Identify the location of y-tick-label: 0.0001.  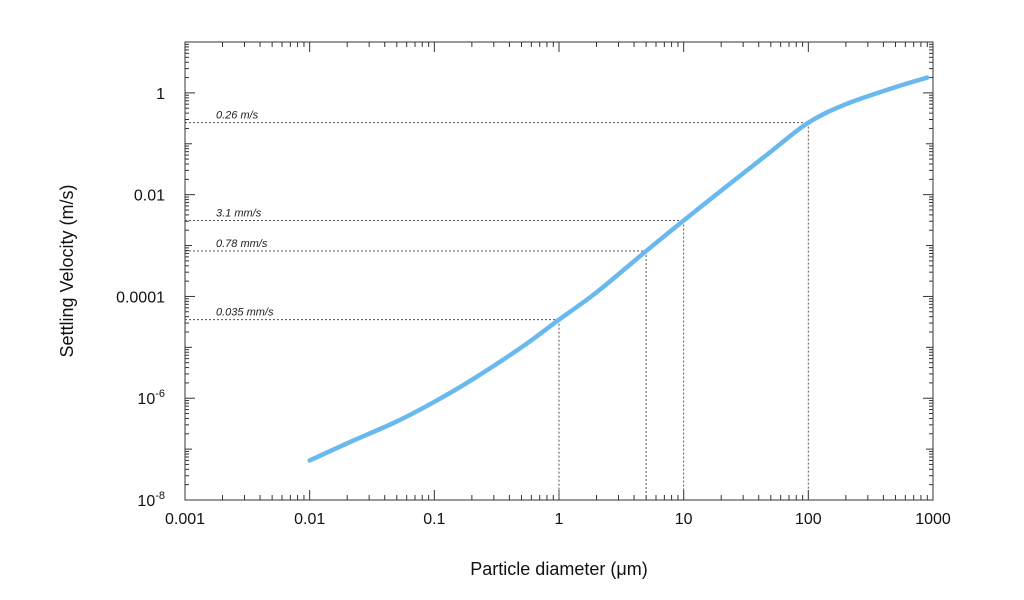
(140, 297).